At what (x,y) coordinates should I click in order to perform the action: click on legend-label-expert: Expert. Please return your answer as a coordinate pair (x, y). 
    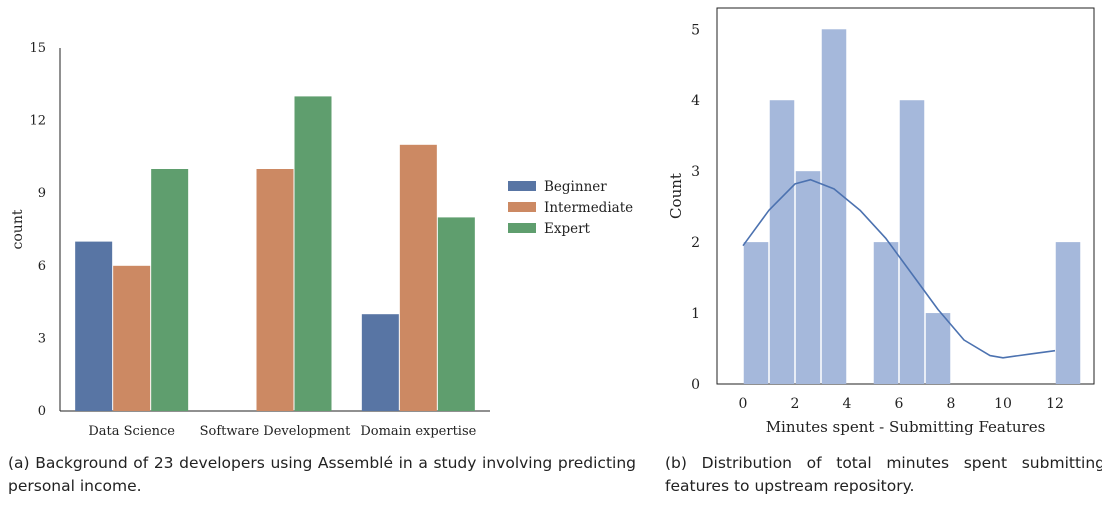
    Looking at the image, I should click on (567, 229).